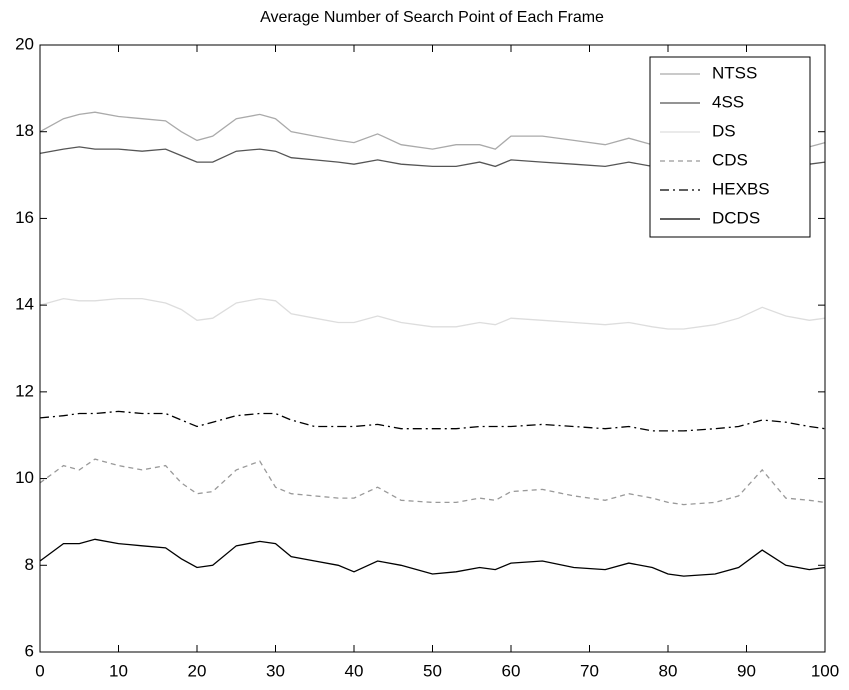 The width and height of the screenshot is (849, 690). Describe the element at coordinates (24, 217) in the screenshot. I see `y-tick-label: 16` at that location.